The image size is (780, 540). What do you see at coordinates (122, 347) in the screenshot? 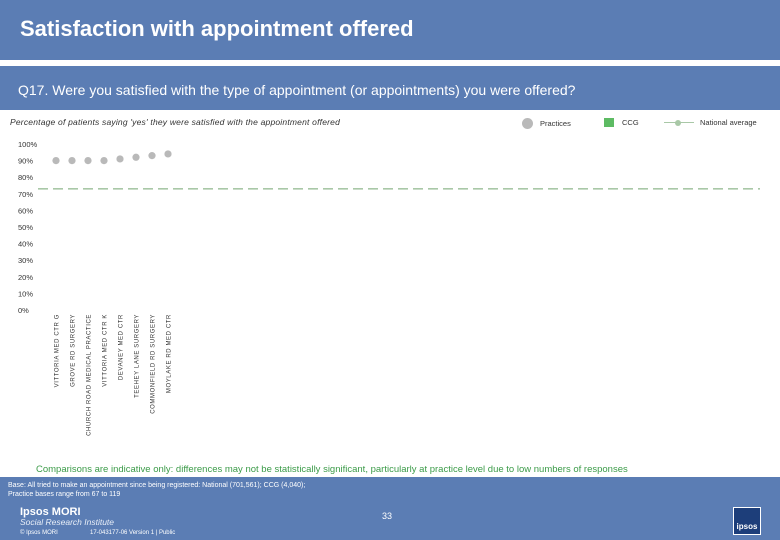
I see `category-label: DEVANEY MED CTR` at bounding box center [122, 347].